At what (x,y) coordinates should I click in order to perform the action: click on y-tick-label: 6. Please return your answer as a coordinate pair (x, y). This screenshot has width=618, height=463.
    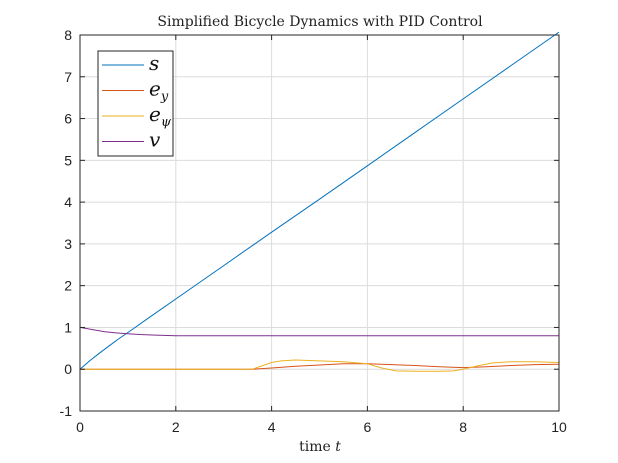
    Looking at the image, I should click on (68, 119).